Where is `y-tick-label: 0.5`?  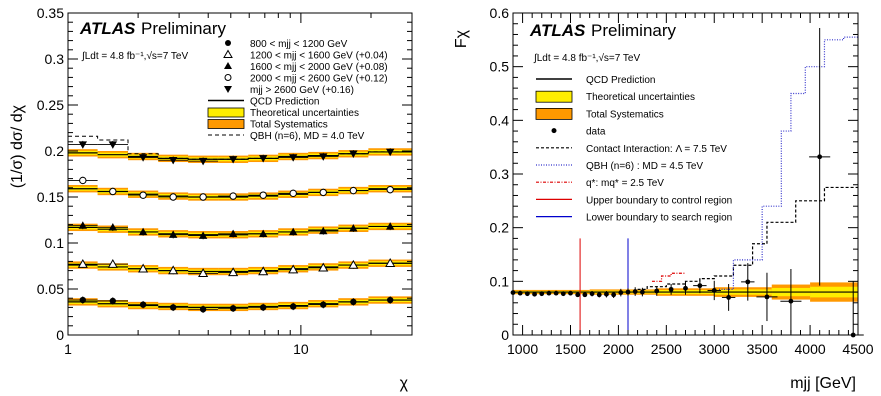 y-tick-label: 0.5 is located at coordinates (500, 67).